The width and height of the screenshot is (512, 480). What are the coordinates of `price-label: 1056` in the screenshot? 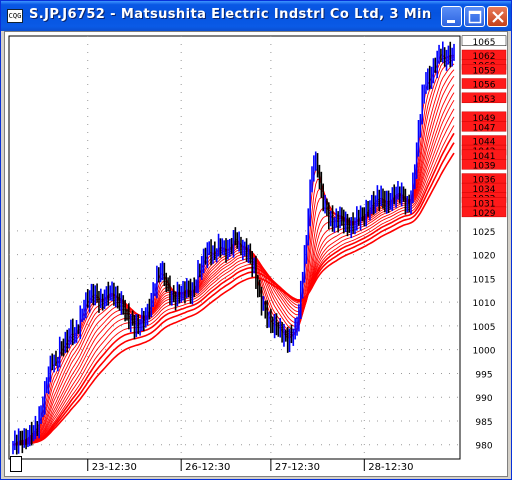 It's located at (484, 86).